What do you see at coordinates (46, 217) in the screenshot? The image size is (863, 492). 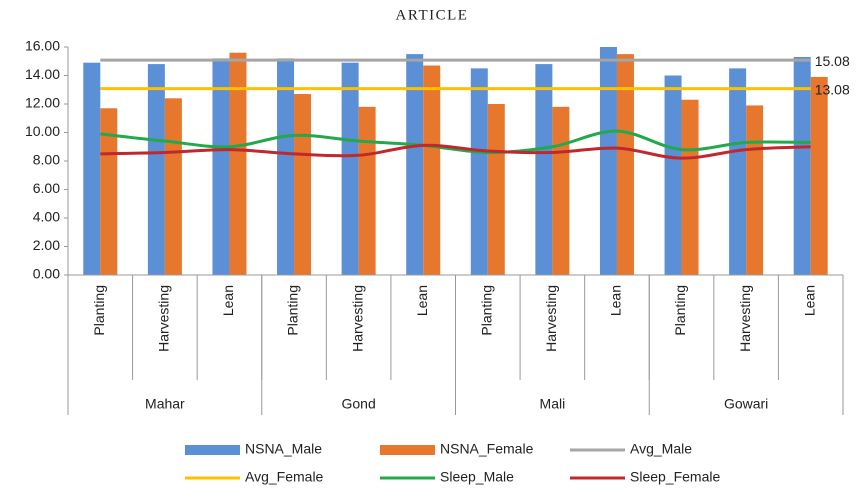 I see `y-tick-label: 4.00` at bounding box center [46, 217].